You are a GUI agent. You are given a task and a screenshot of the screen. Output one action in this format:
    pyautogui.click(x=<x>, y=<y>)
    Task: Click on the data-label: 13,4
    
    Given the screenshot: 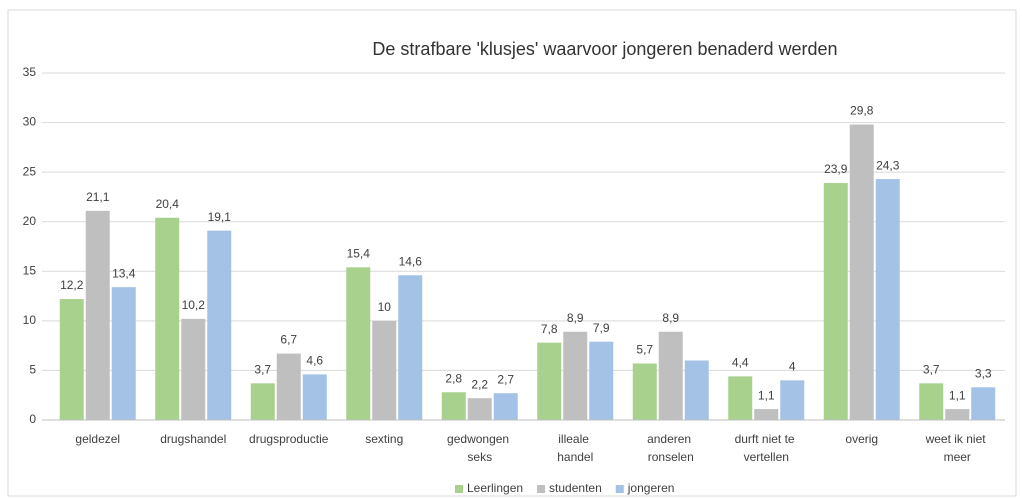 What is the action you would take?
    pyautogui.click(x=124, y=273)
    